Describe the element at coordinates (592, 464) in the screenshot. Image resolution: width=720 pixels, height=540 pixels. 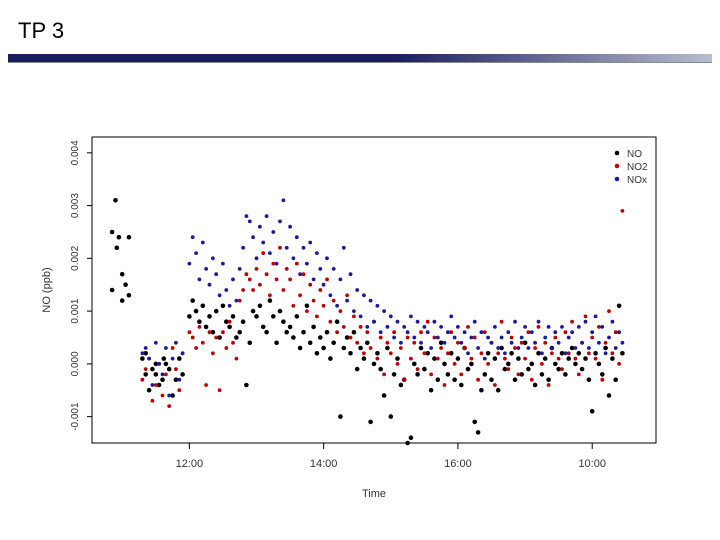
I see `x-tick-label: 10:00` at that location.